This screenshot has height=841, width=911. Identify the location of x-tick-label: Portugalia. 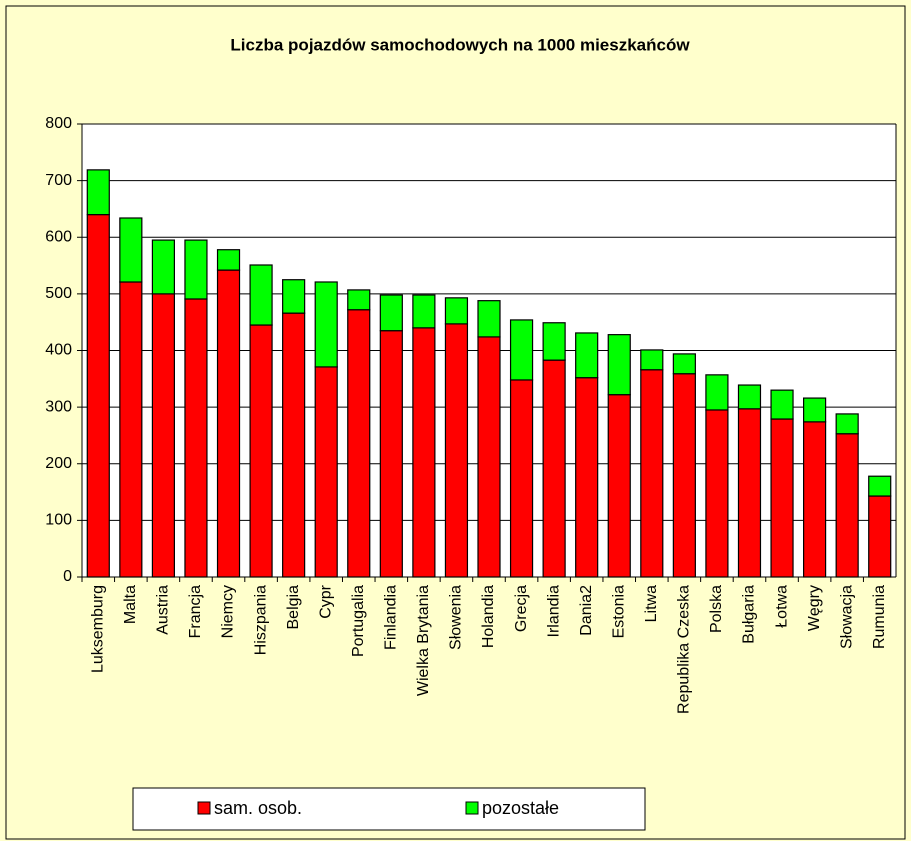
(358, 621).